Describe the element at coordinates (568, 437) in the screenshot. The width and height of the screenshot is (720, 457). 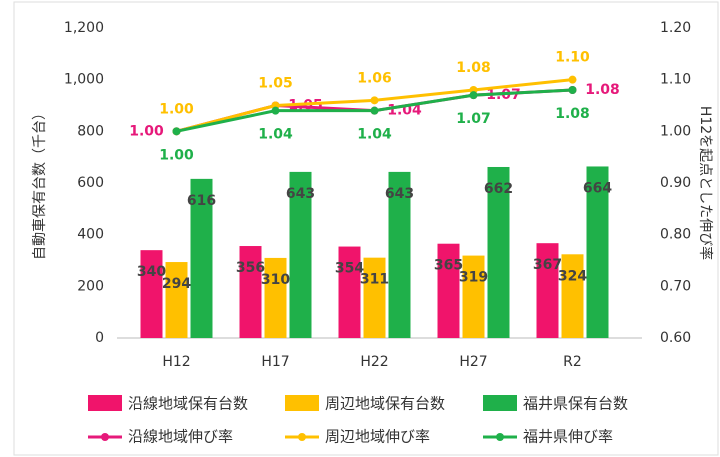
I see `legend-label: 福井県伸び率` at that location.